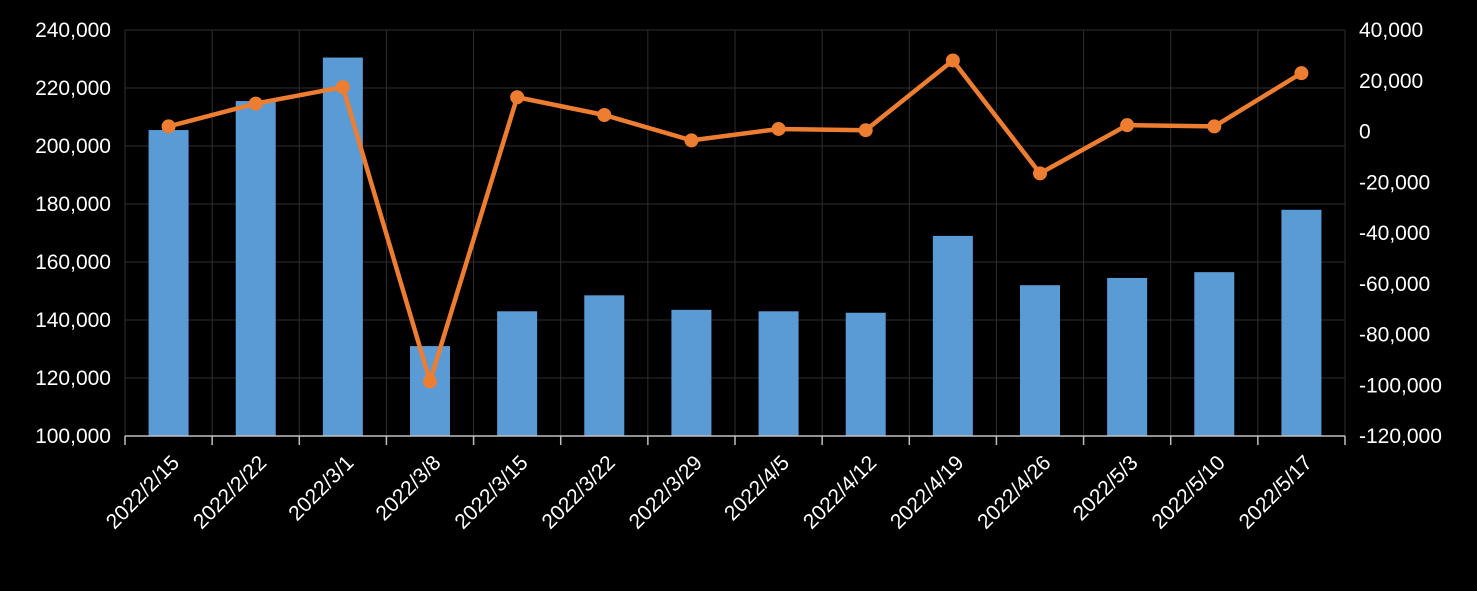 Image resolution: width=1477 pixels, height=591 pixels. I want to click on line-marker-2022/4/5, so click(778, 128).